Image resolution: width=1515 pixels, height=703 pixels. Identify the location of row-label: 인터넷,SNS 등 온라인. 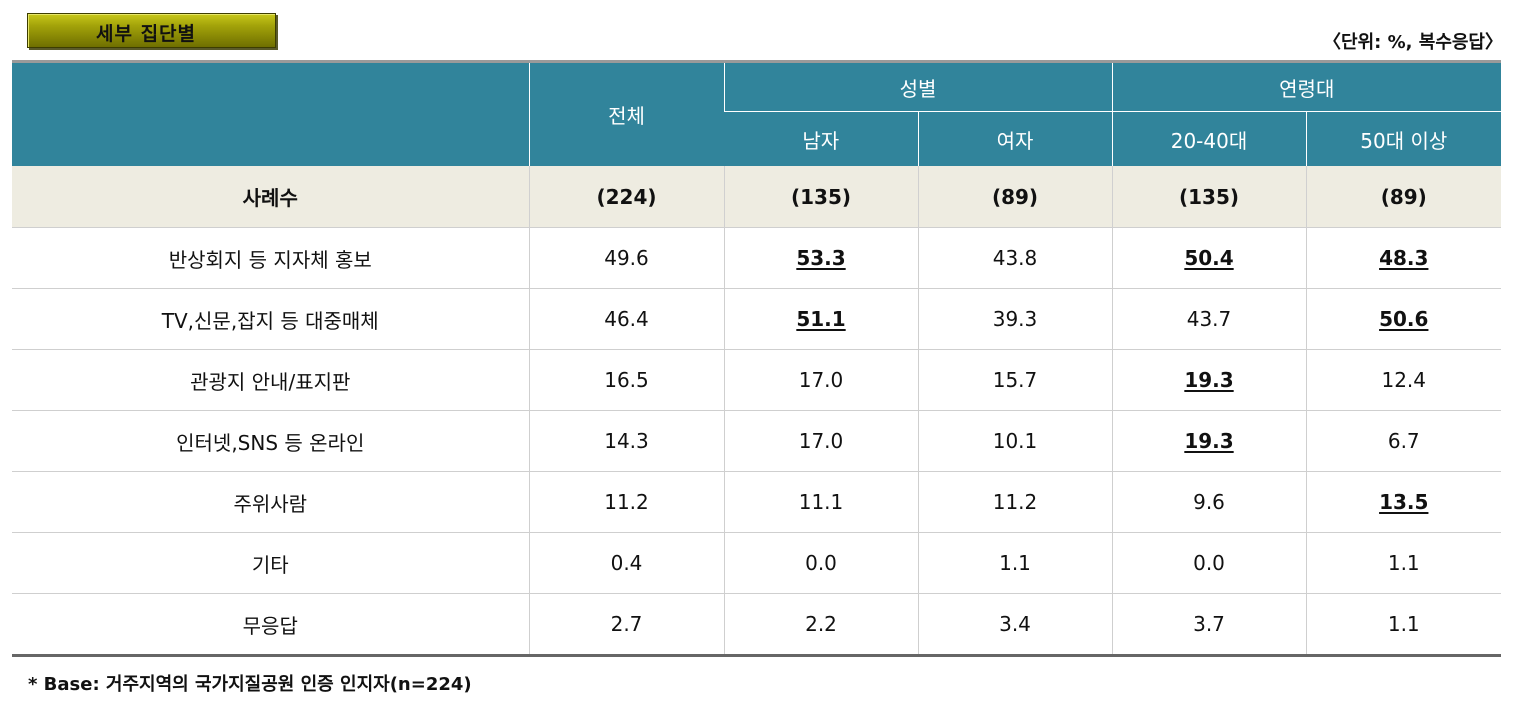
(270, 441).